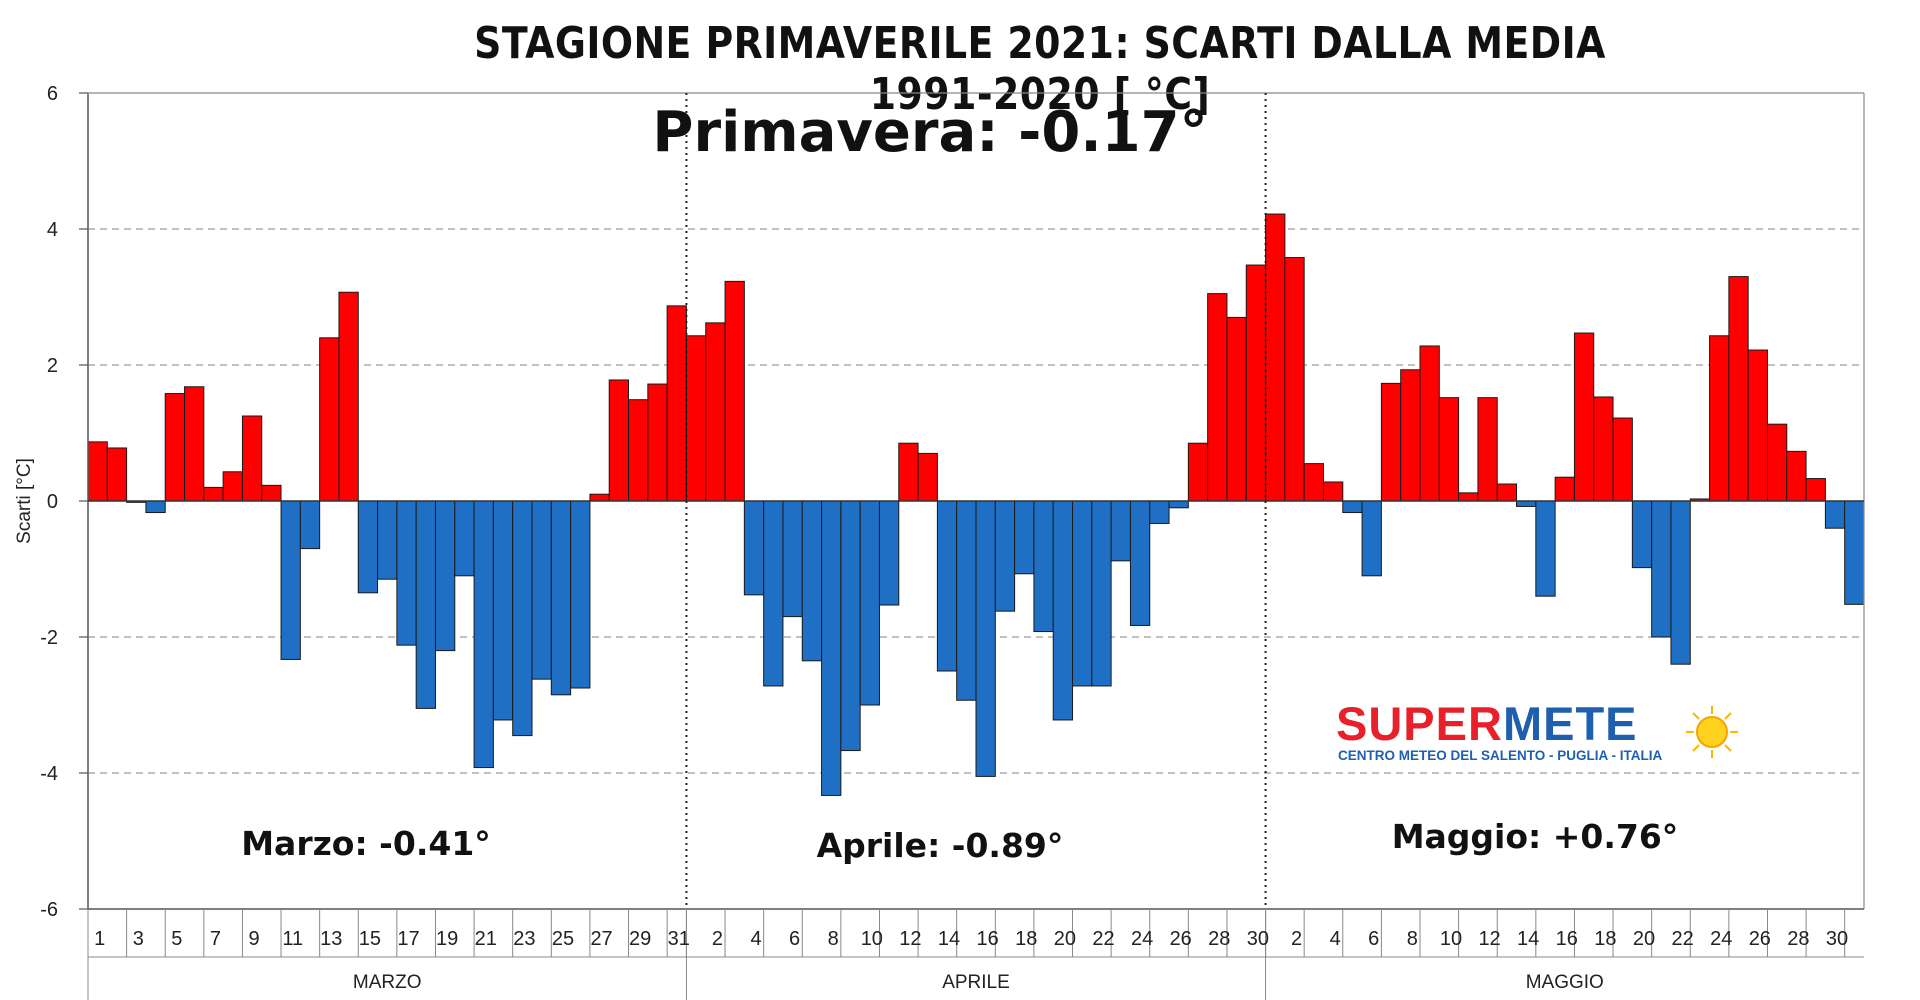  I want to click on logo-wordmark: SUPERMETE, so click(1546, 723).